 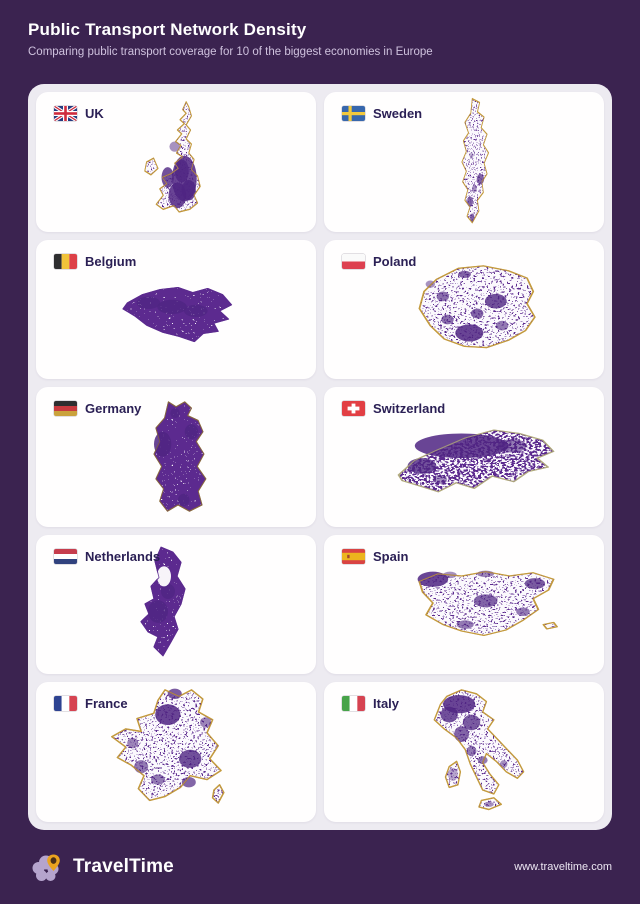 What do you see at coordinates (386, 704) in the screenshot?
I see `country-label: Italy` at bounding box center [386, 704].